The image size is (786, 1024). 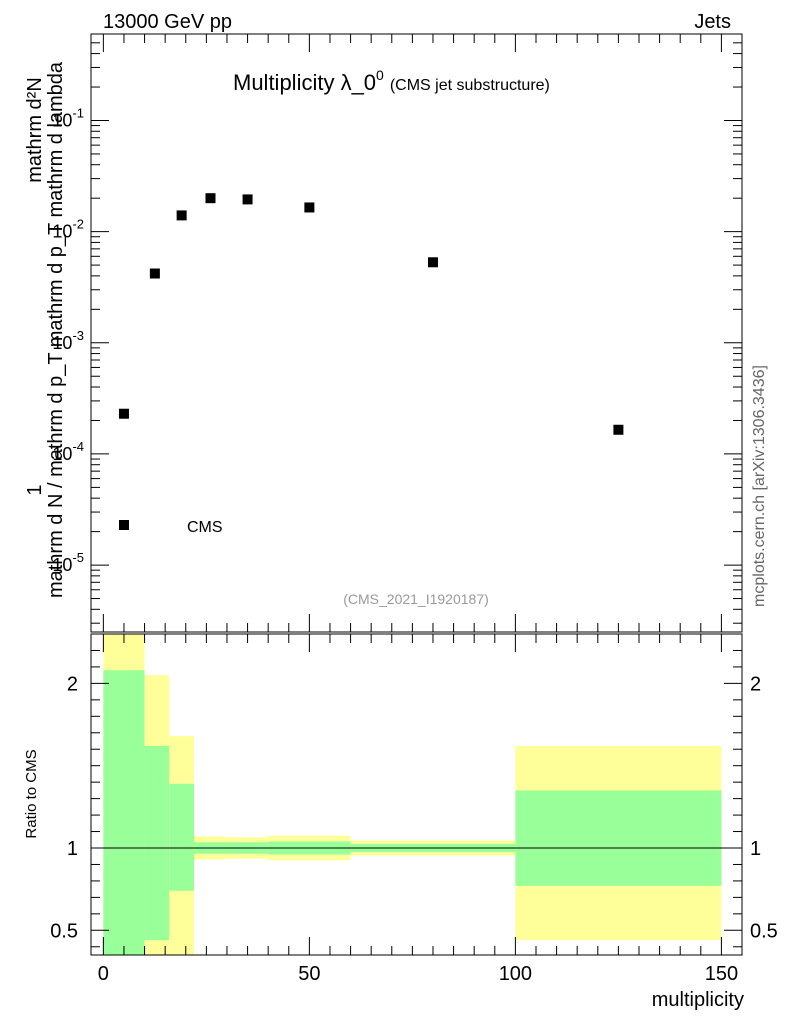 What do you see at coordinates (72, 684) in the screenshot?
I see `ratio-y-tick-label: 2` at bounding box center [72, 684].